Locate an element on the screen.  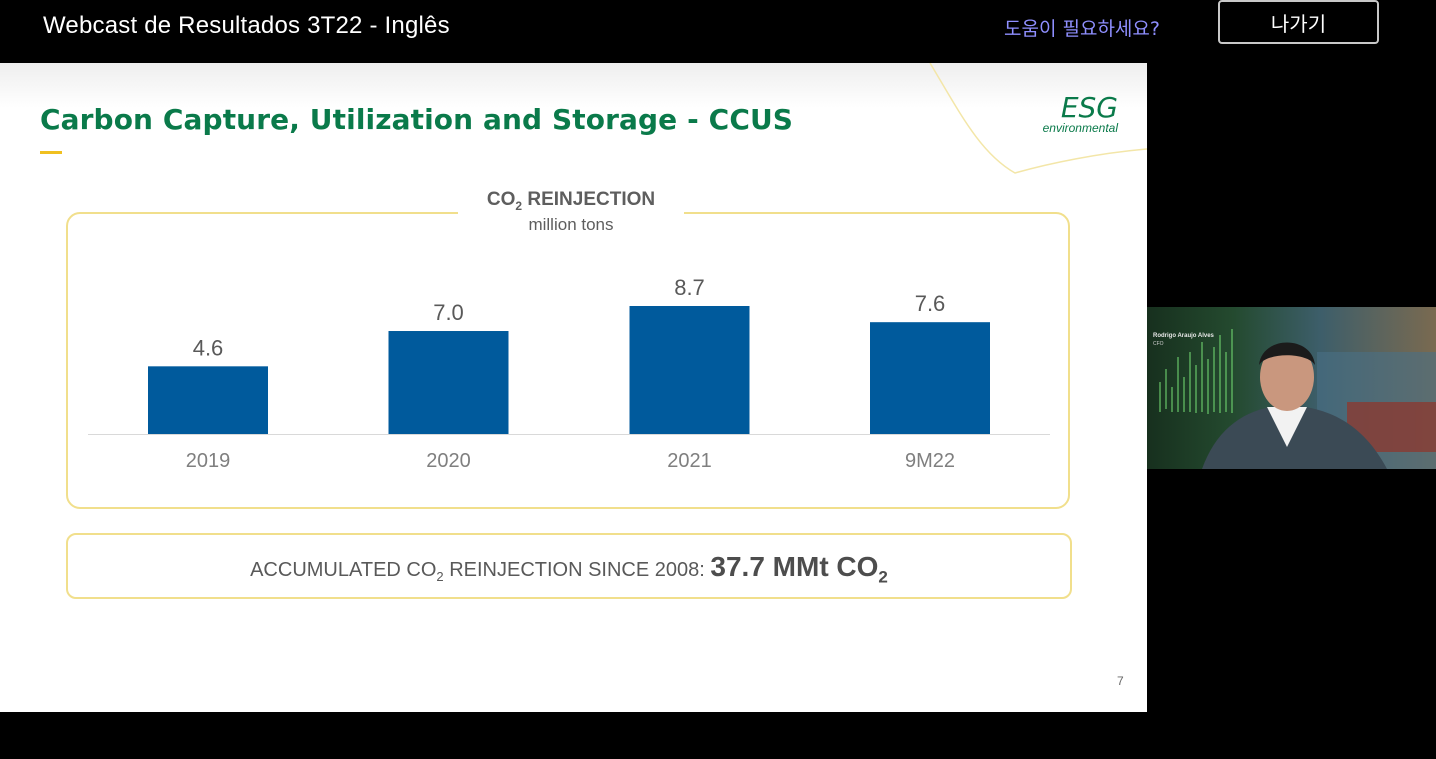
chart-subtitle: million tons is located at coordinates (571, 224).